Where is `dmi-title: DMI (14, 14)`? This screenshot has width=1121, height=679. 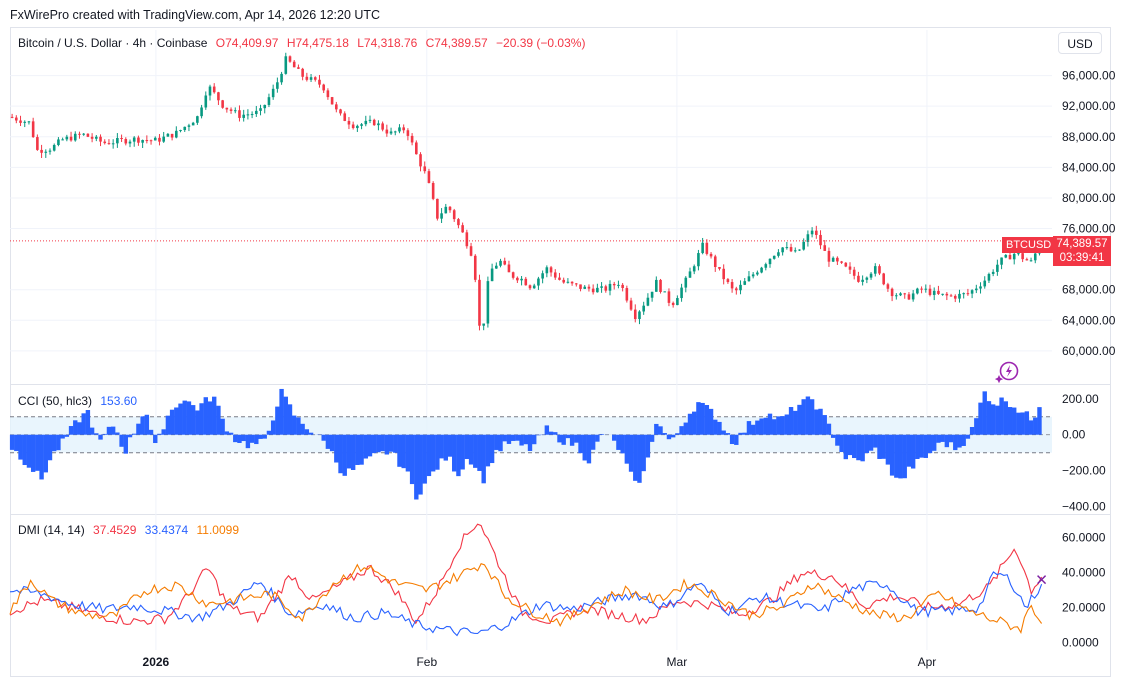 dmi-title: DMI (14, 14) is located at coordinates (51, 530).